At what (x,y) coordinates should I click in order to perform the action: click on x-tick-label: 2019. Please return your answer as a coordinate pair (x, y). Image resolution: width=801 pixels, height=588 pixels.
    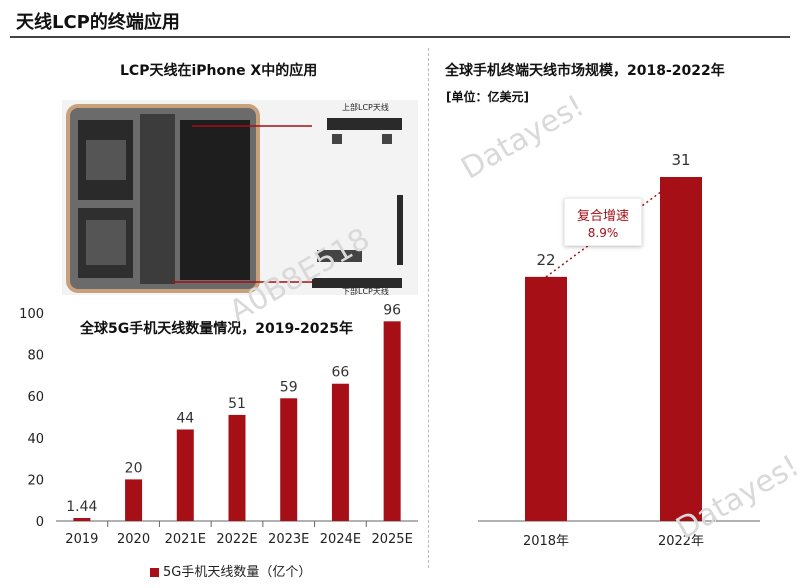
    Looking at the image, I should click on (81, 539).